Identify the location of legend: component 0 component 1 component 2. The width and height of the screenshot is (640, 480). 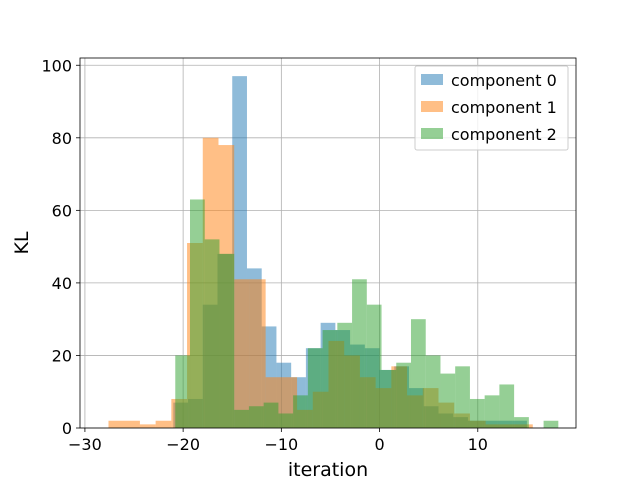
(491, 108).